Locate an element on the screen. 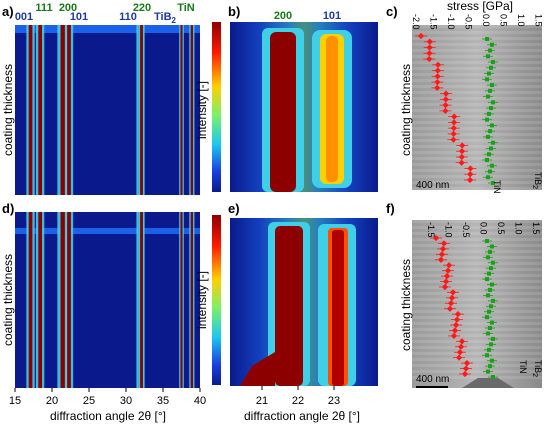  peak-label-sub: 2 is located at coordinates (174, 20).